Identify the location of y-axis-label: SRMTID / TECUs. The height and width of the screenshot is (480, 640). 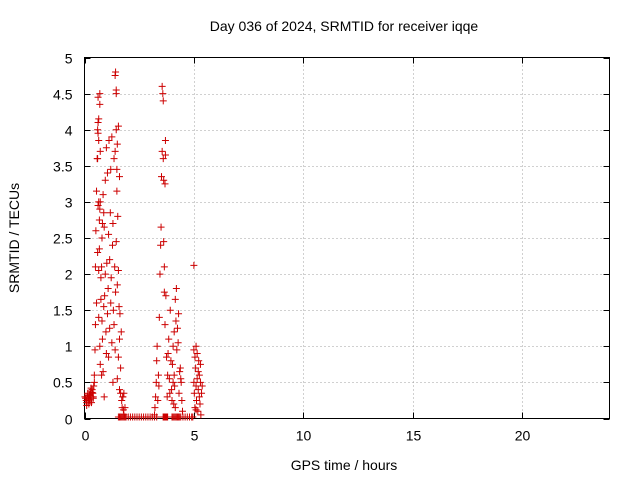
(14, 238).